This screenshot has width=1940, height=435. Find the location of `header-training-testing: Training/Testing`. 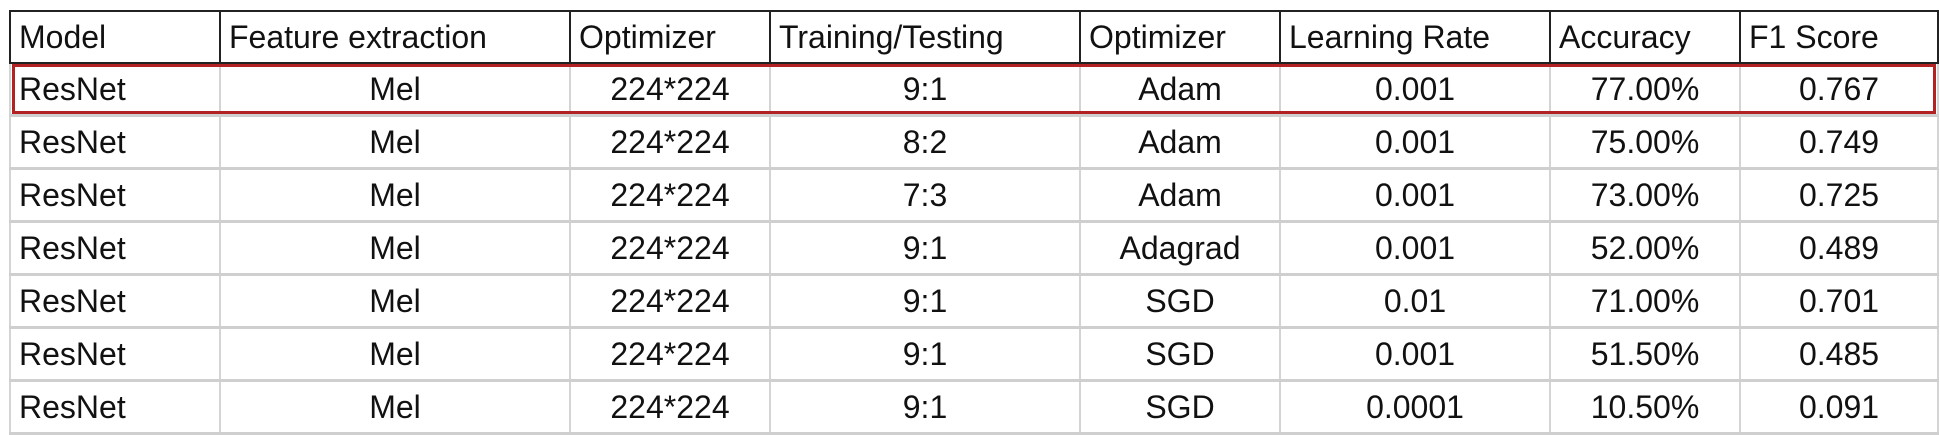

header-training-testing: Training/Testing is located at coordinates (925, 37).